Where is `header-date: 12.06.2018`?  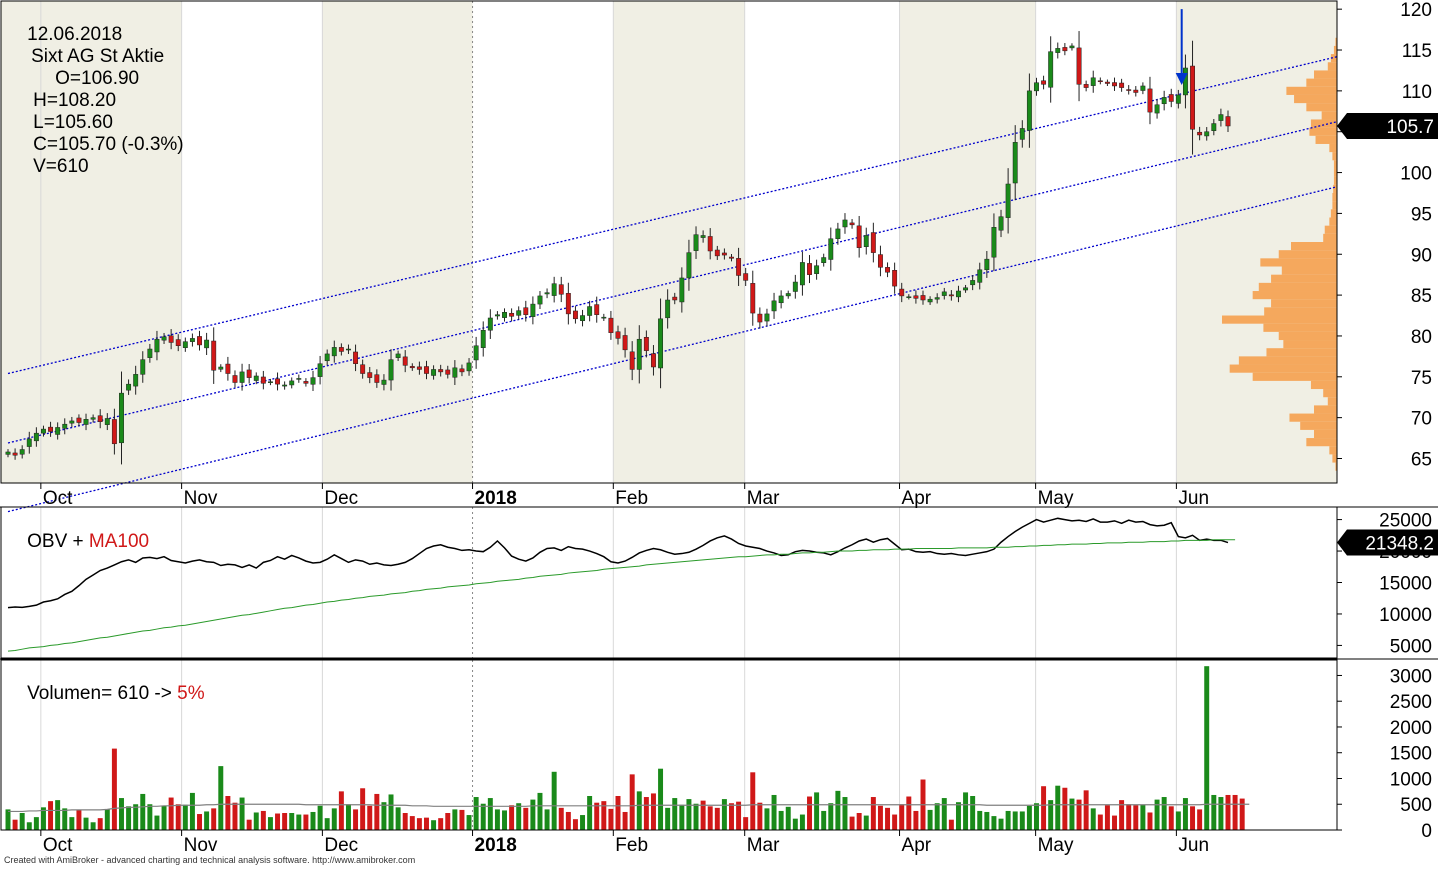 header-date: 12.06.2018 is located at coordinates (75, 34).